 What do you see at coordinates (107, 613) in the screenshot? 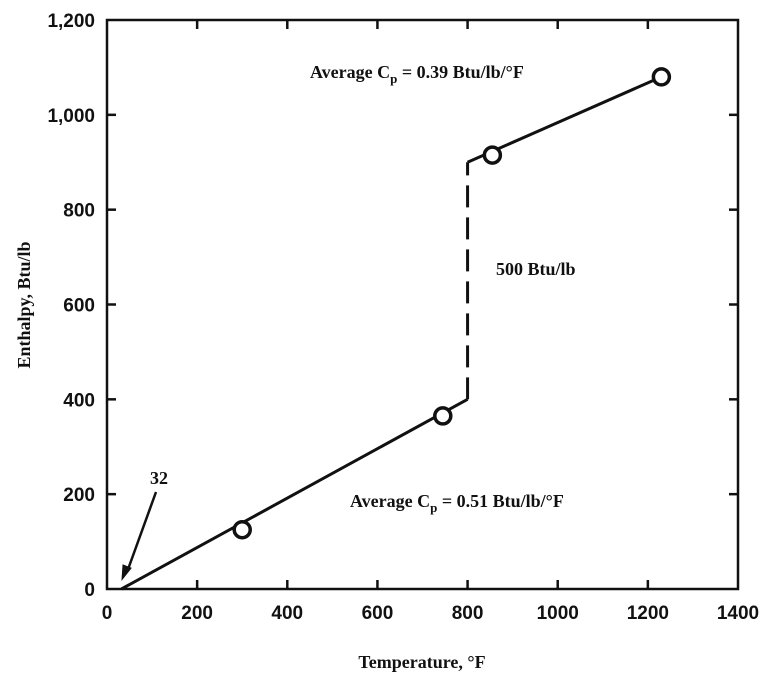
I see `x-tick-label: 0` at bounding box center [107, 613].